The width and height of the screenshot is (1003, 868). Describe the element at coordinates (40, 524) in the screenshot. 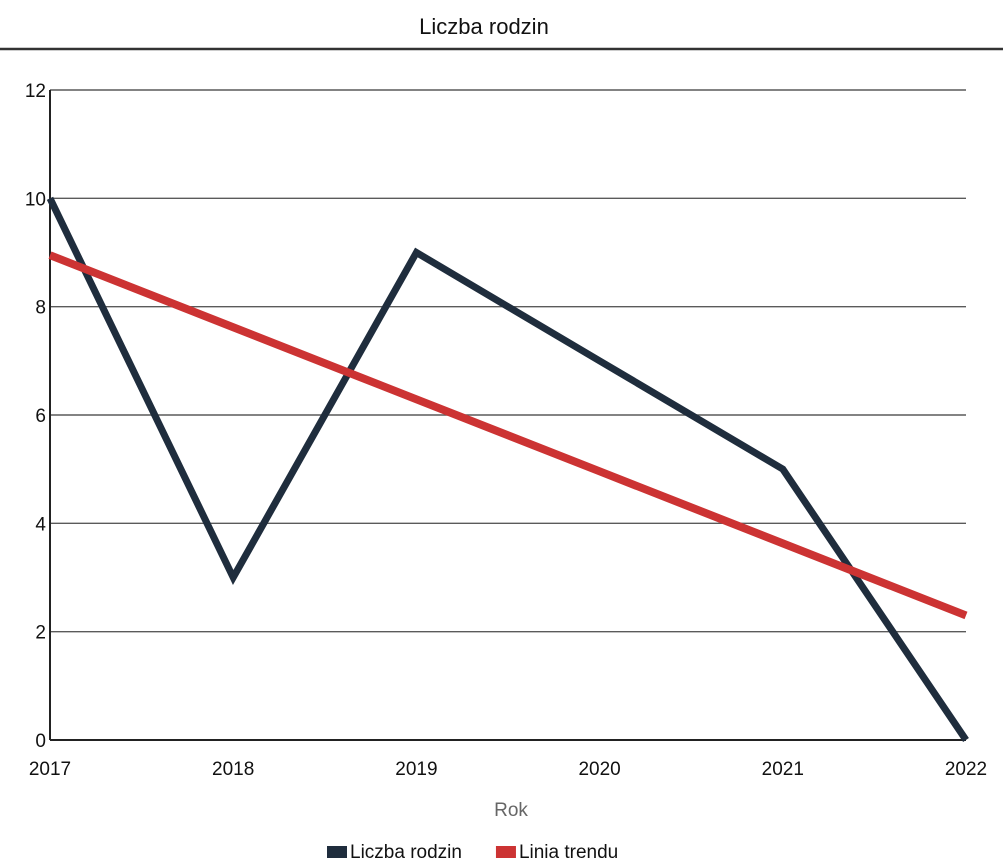

I see `y-tick-label: 4` at that location.